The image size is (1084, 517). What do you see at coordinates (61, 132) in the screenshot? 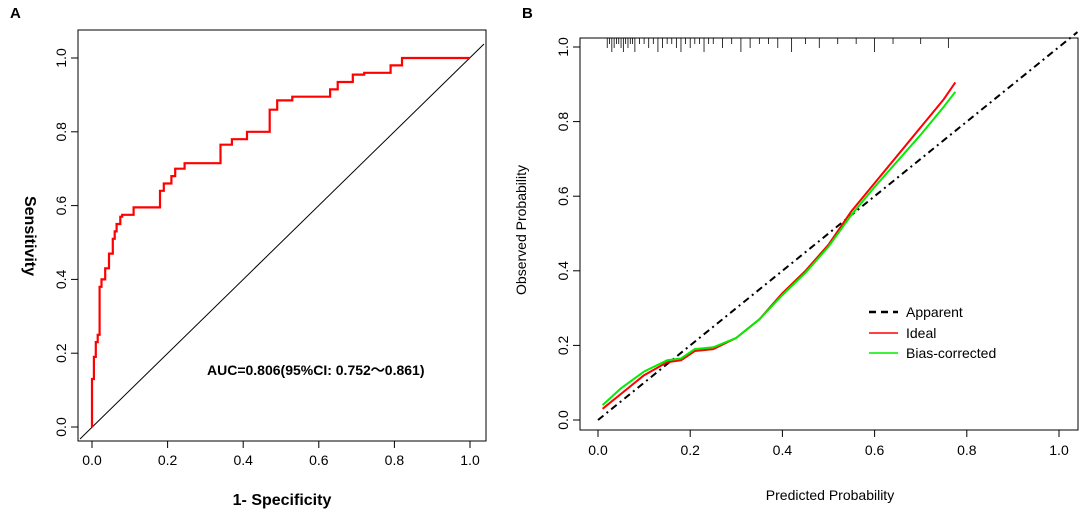
I see `panel-a-ytick-label: 0.8` at bounding box center [61, 132].